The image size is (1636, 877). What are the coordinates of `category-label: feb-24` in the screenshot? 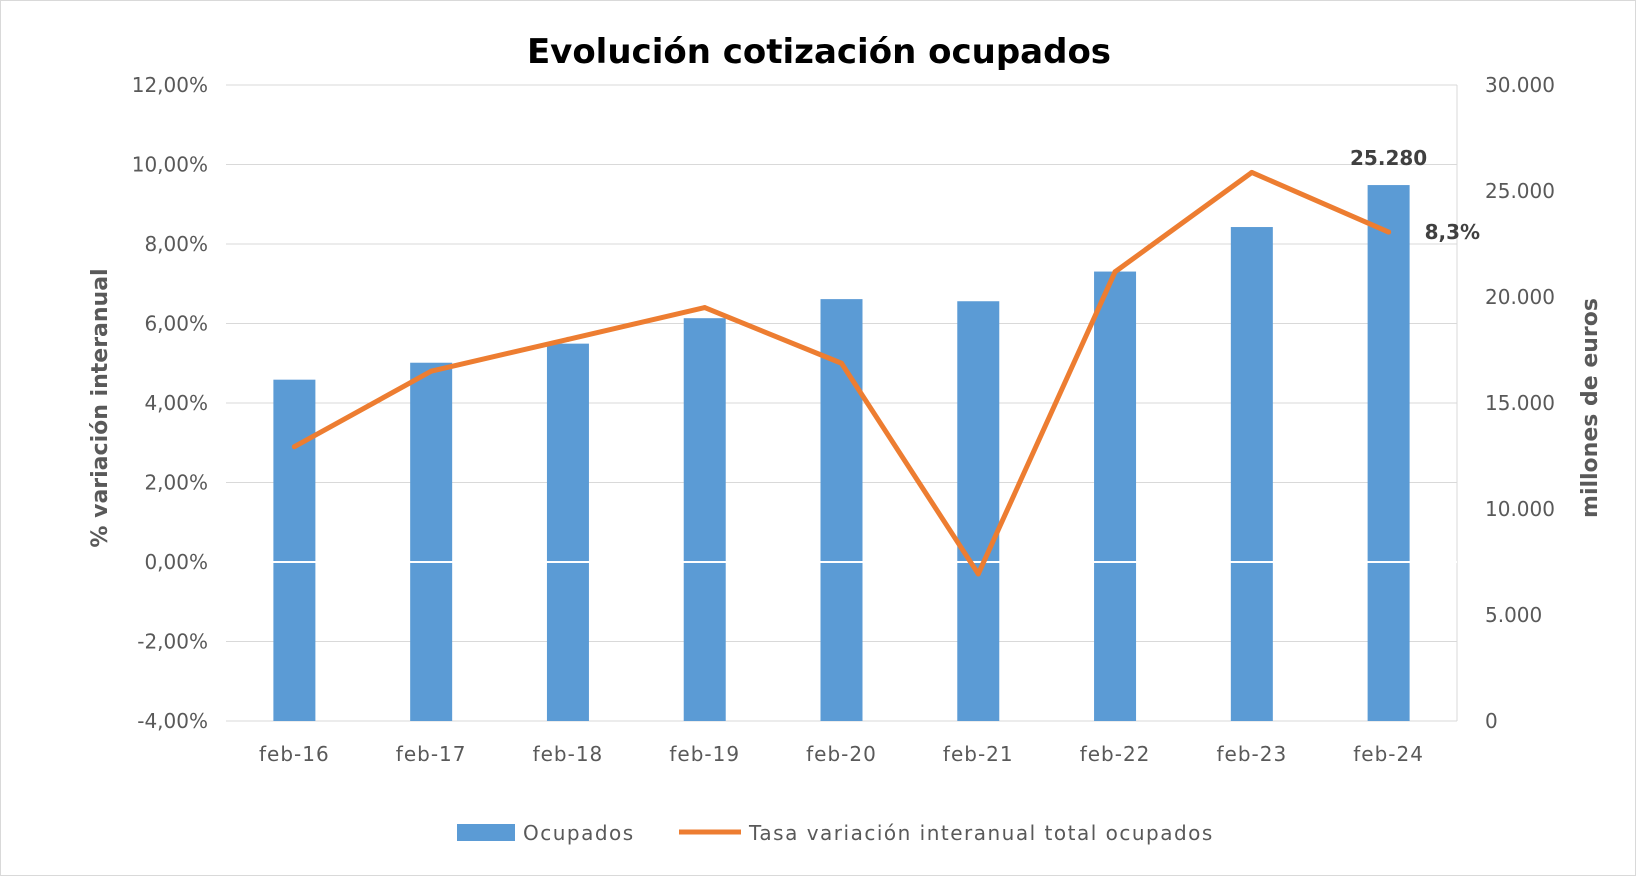 It's located at (1388, 754).